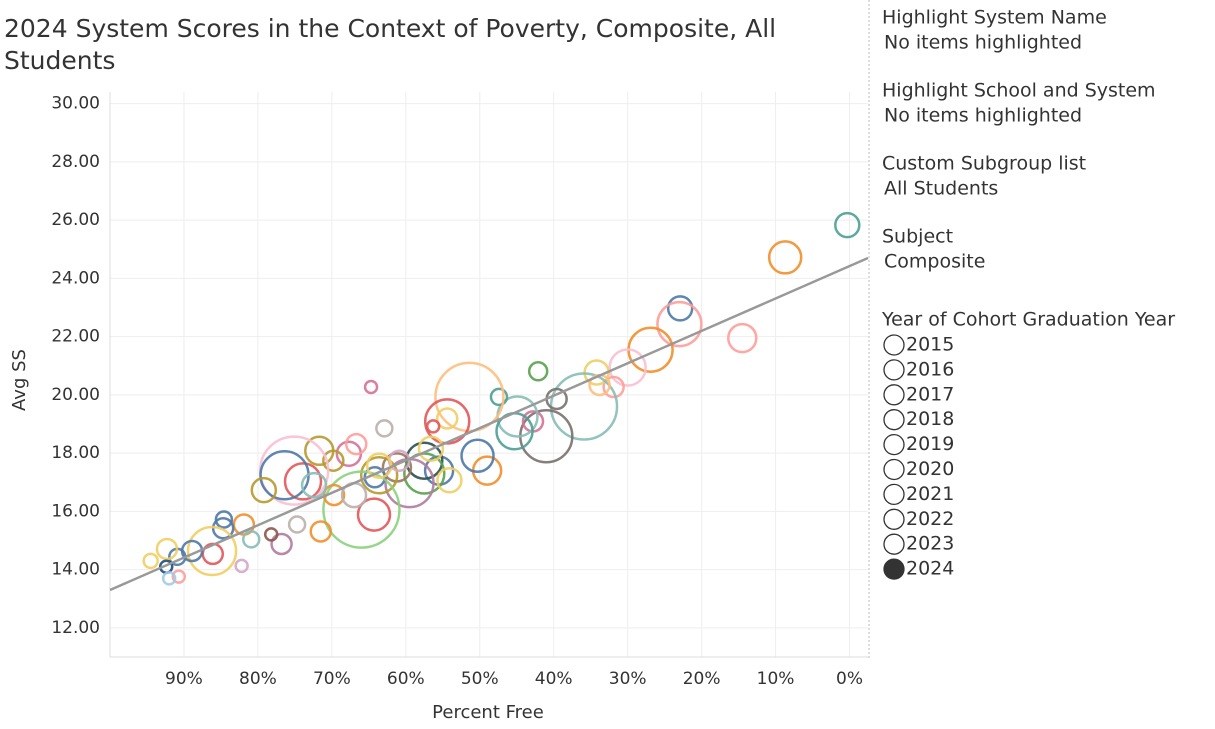 The width and height of the screenshot is (1215, 729). What do you see at coordinates (930, 544) in the screenshot?
I see `legend-label: 2023` at bounding box center [930, 544].